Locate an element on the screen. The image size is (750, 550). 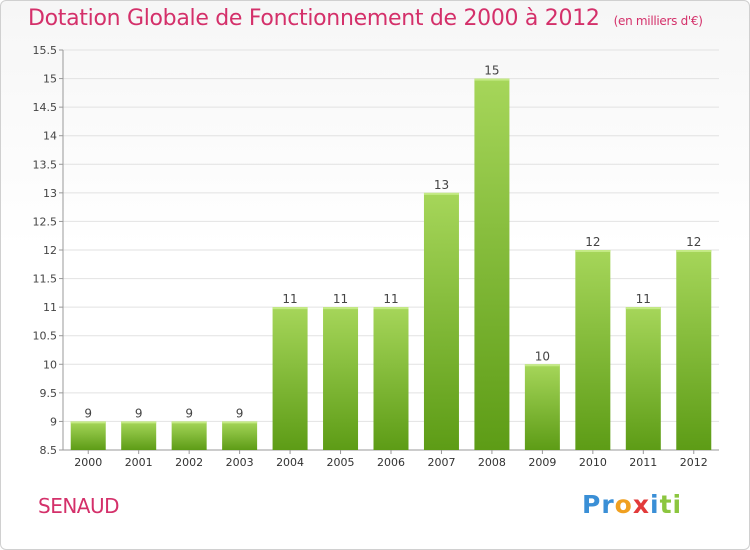
logo-letter: t is located at coordinates (666, 504).